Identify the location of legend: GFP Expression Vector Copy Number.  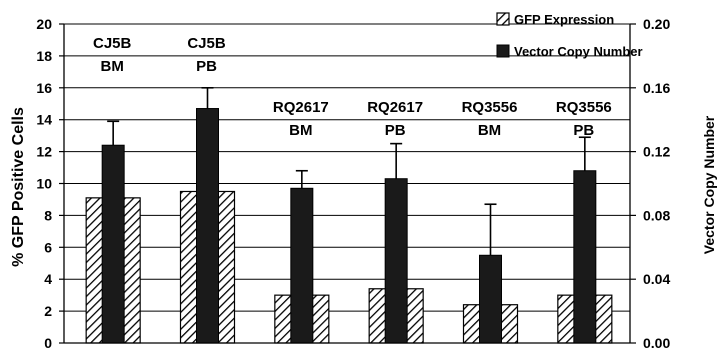
(569, 35).